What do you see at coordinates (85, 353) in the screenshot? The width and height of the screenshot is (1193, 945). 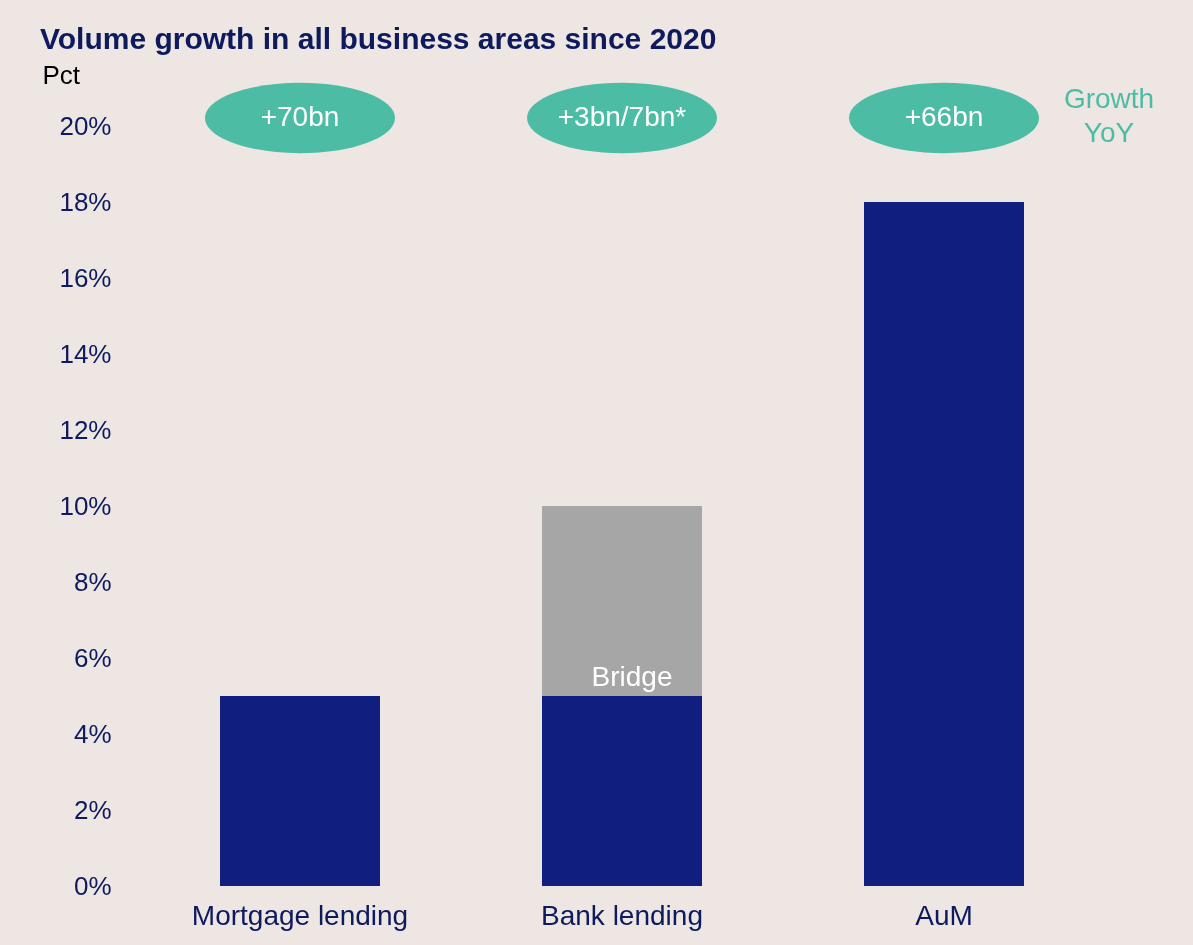 I see `y-tick-label: 14%` at bounding box center [85, 353].